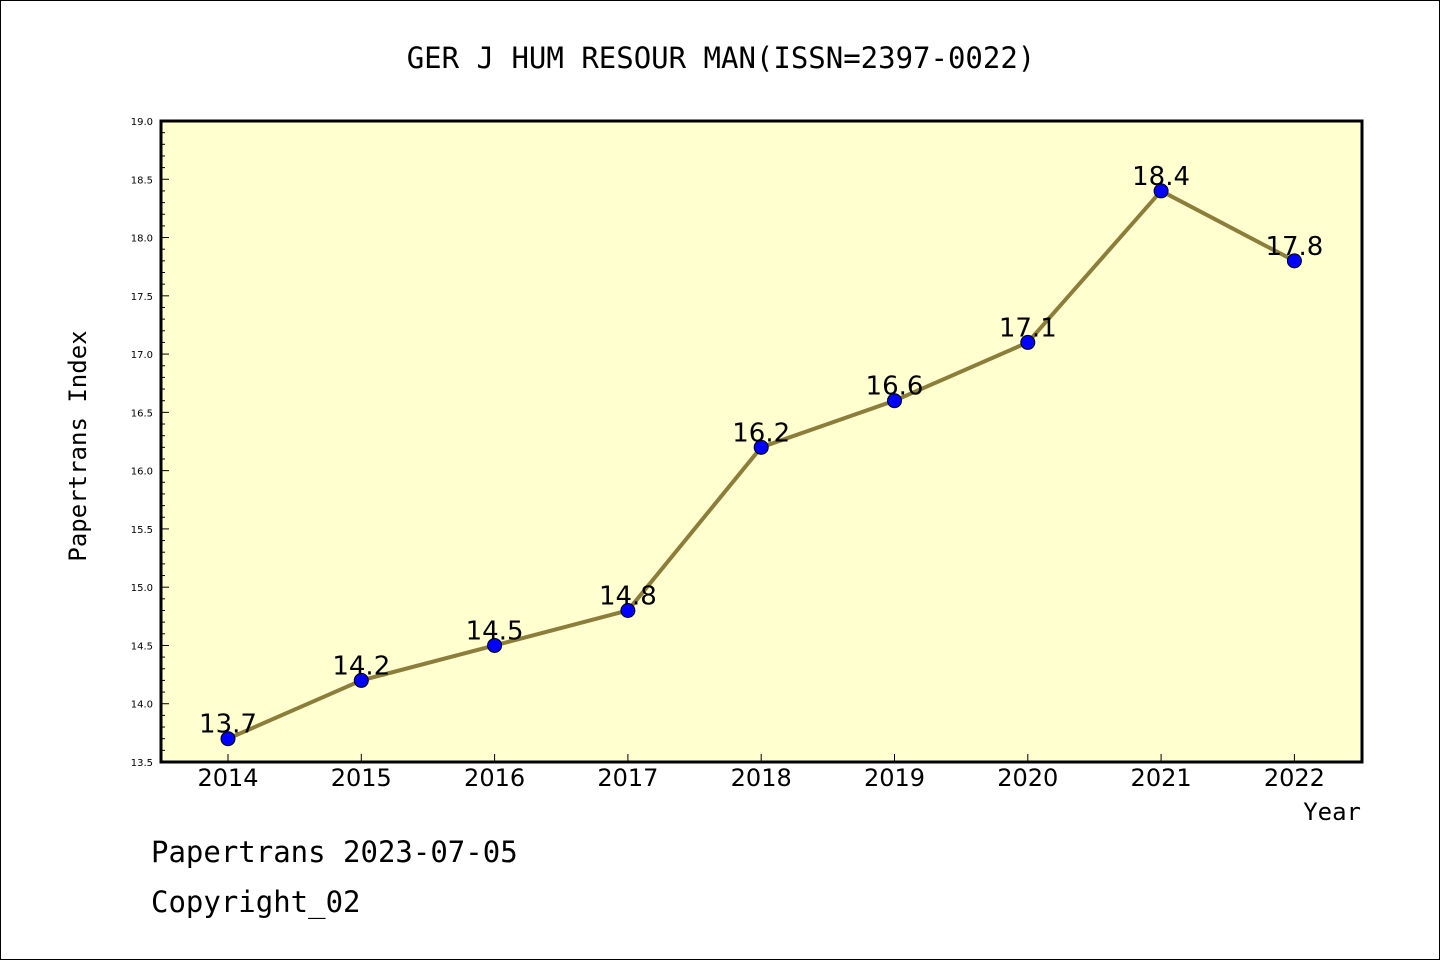  I want to click on y-tick-label: 14.5, so click(142, 646).